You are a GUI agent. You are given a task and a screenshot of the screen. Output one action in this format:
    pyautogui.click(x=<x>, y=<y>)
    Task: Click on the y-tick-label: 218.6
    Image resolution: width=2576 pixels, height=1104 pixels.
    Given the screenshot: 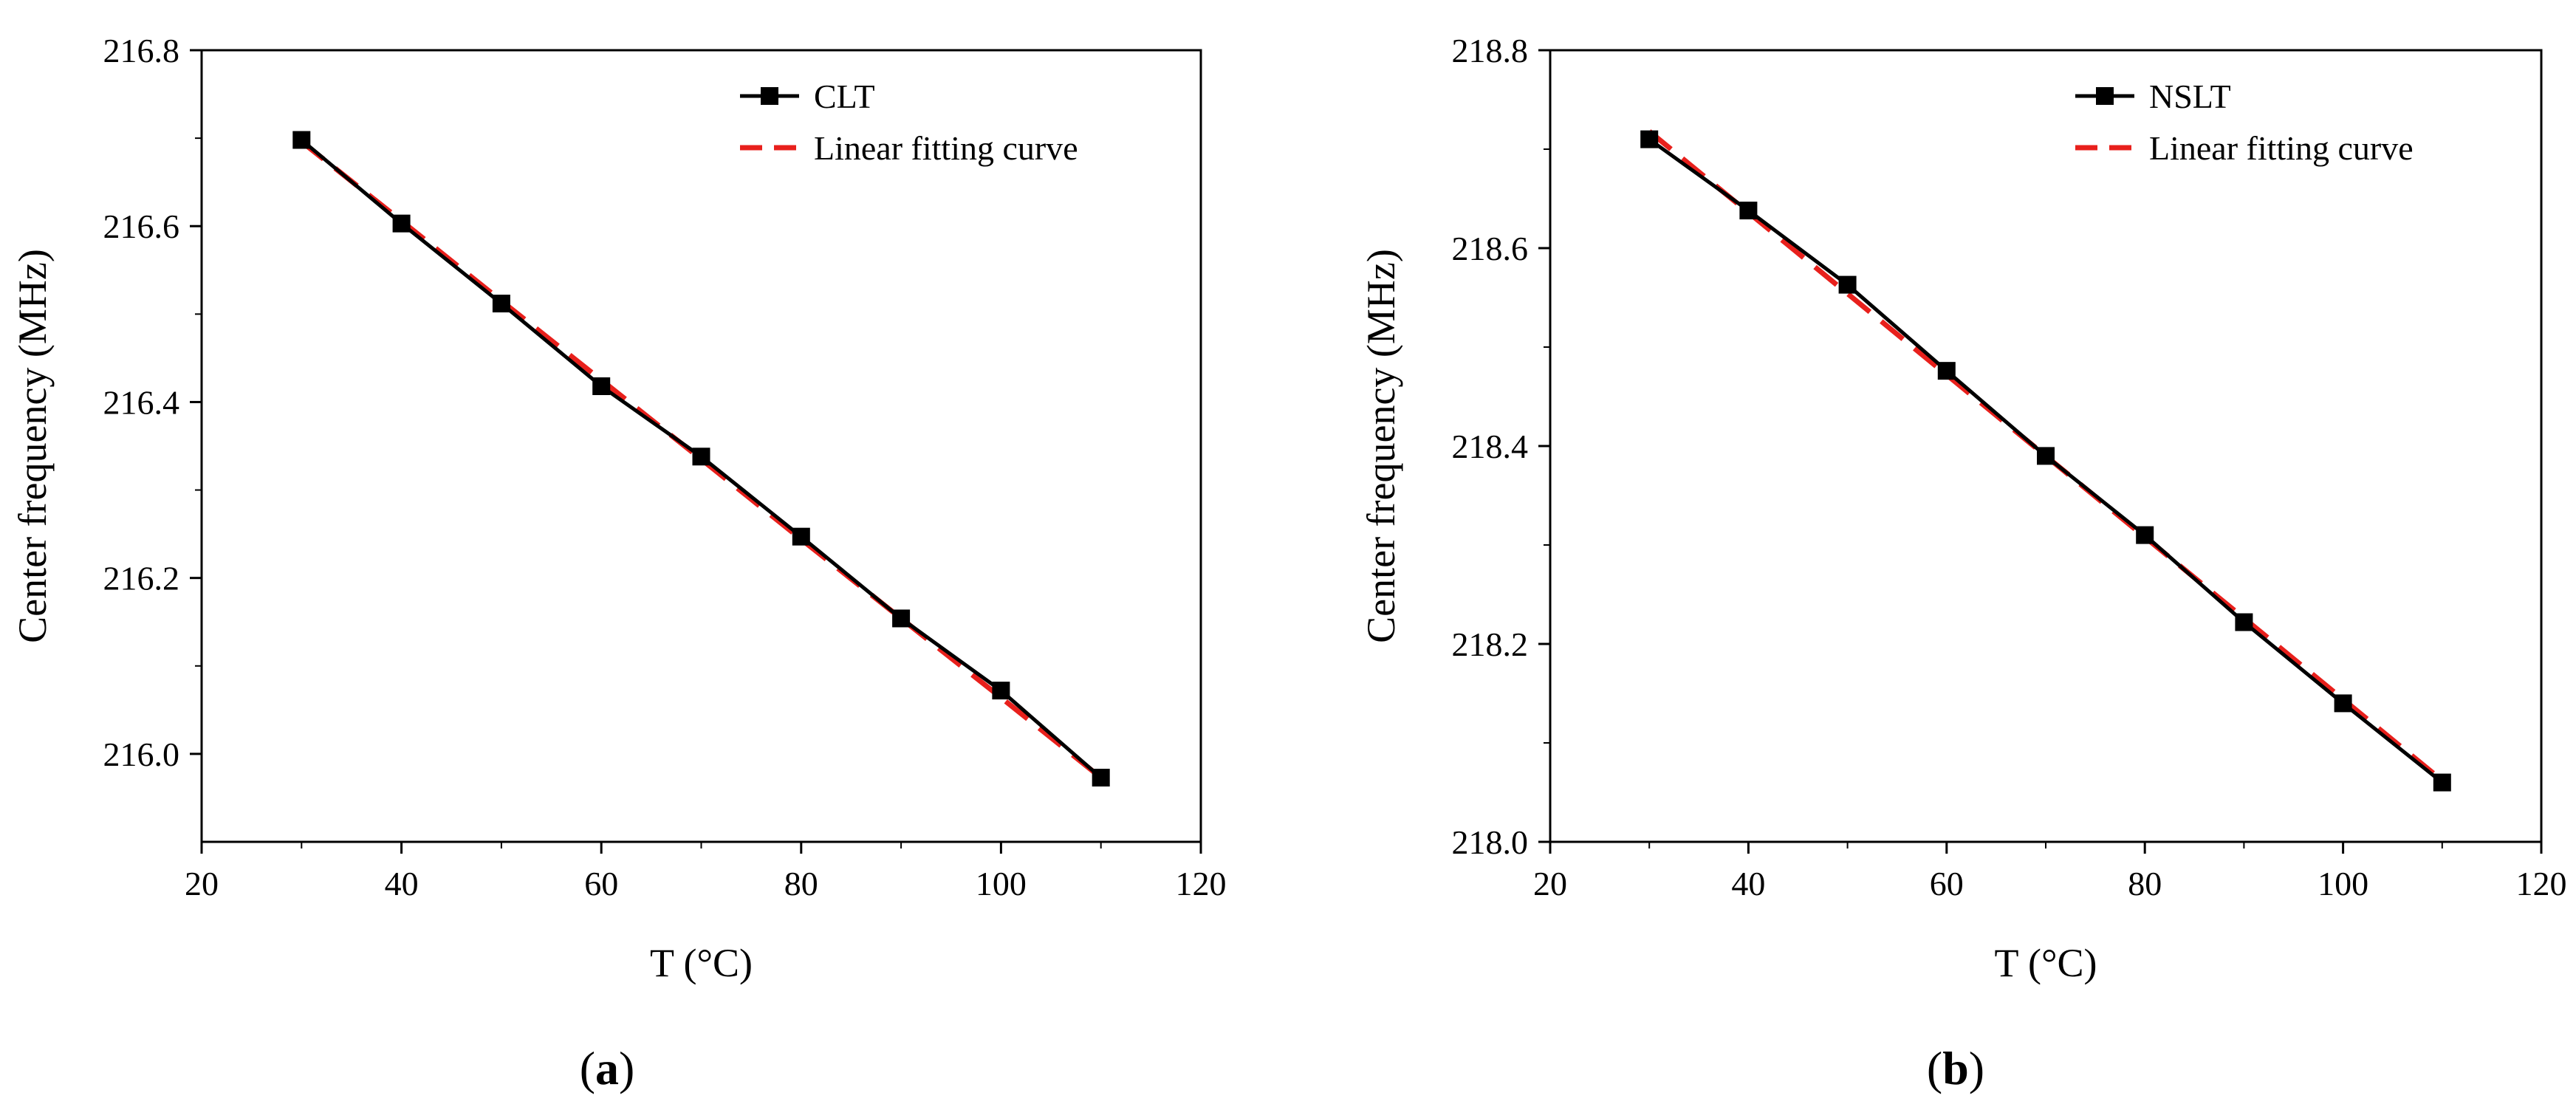 What is the action you would take?
    pyautogui.click(x=1490, y=249)
    